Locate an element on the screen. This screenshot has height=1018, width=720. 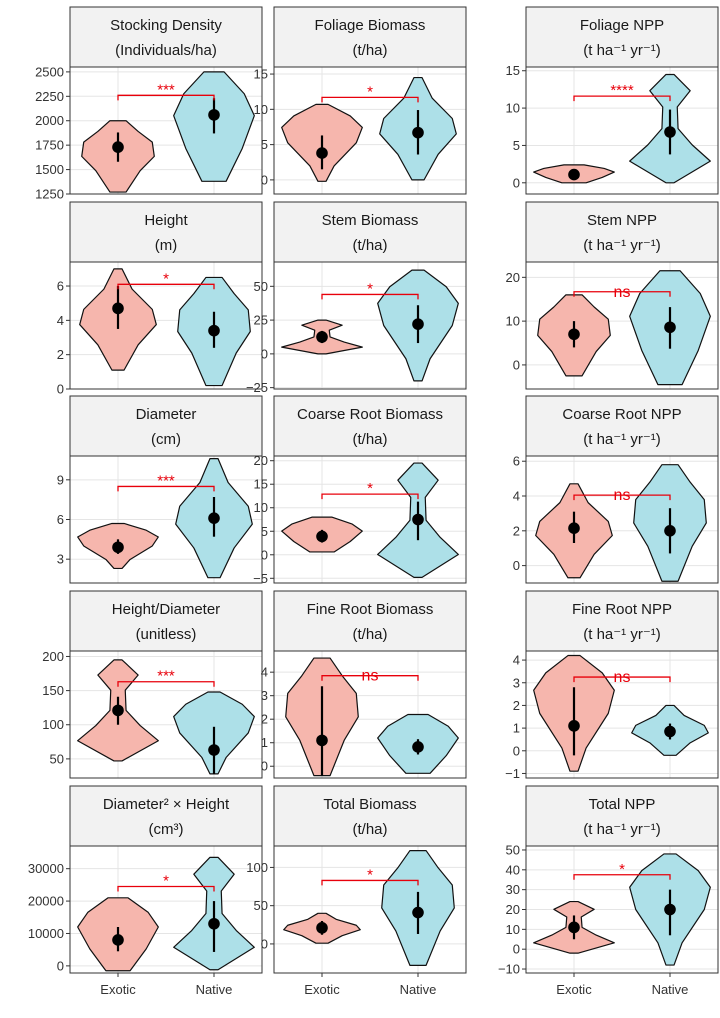
y-tick-label: 6 is located at coordinates (60, 286).